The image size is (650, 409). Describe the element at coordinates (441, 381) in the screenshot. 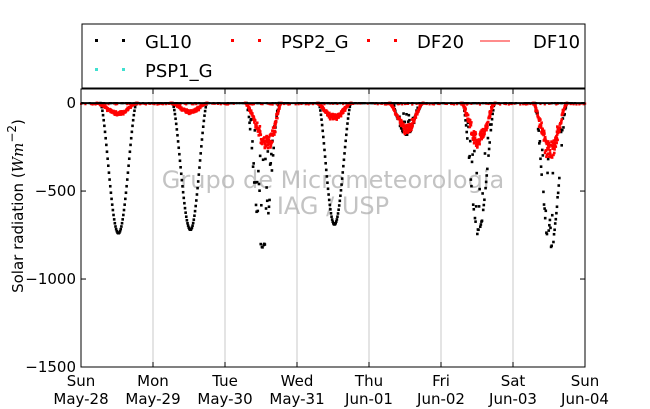

I see `x-tick-weekday-5: Fri` at that location.